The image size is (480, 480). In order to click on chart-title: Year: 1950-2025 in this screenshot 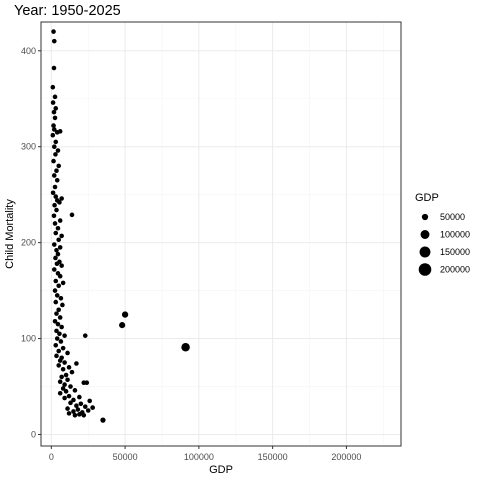, I will do `click(67, 11)`.